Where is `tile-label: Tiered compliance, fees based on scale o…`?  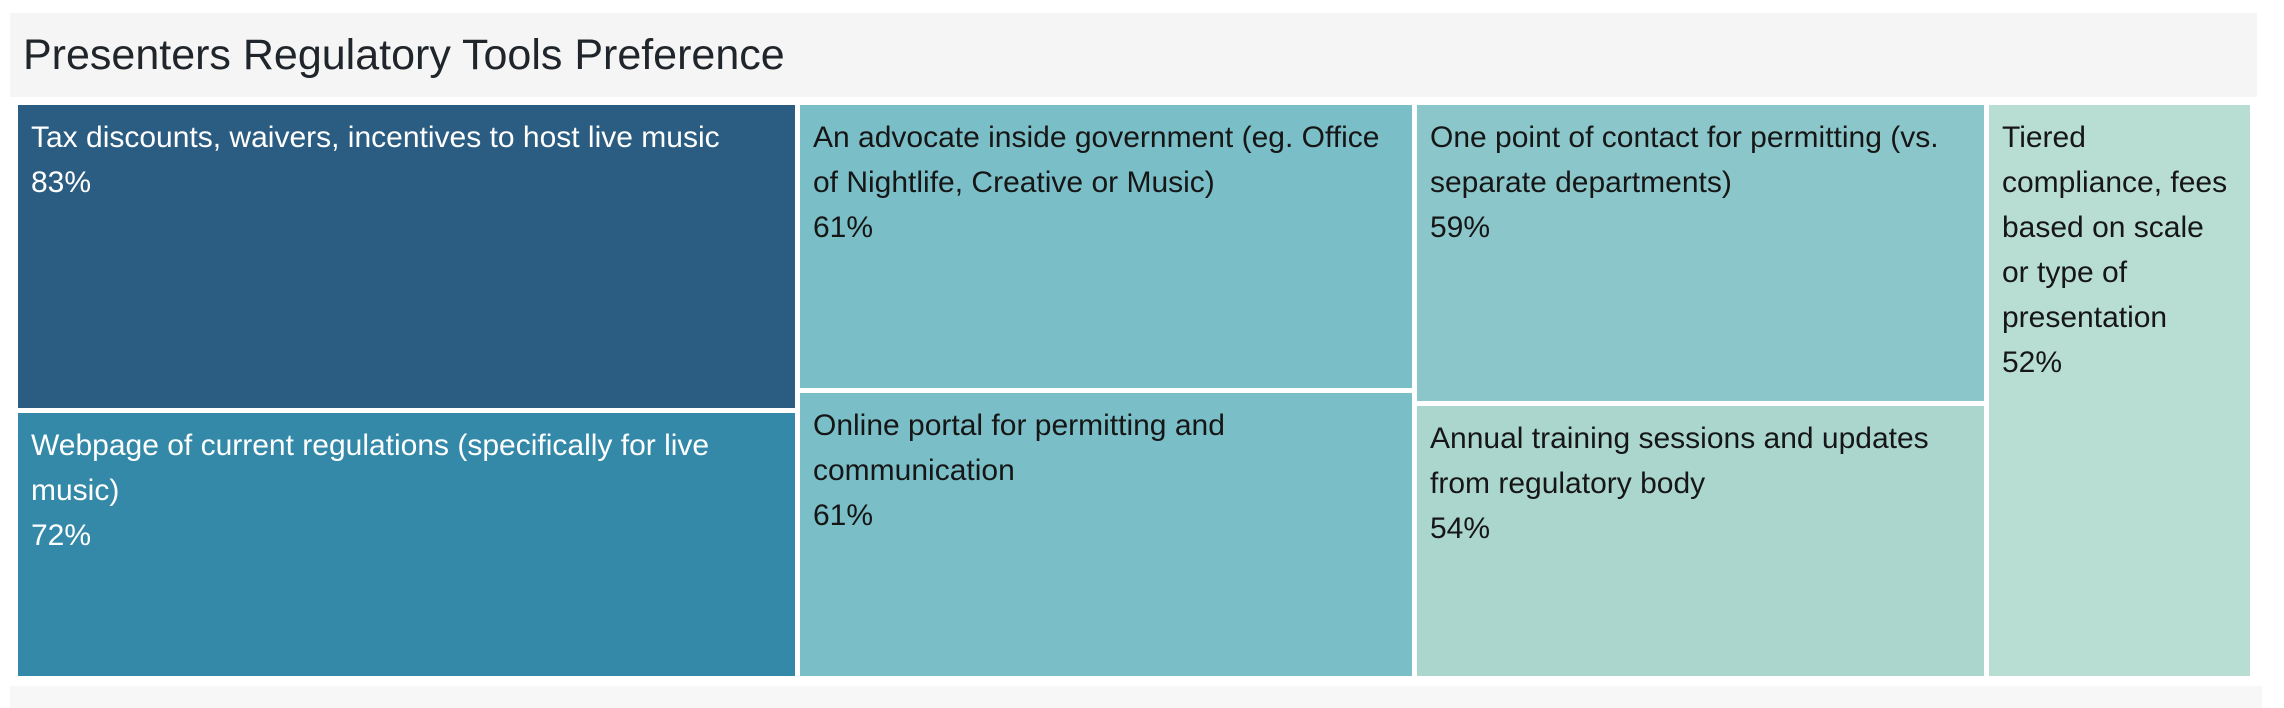 tile-label: Tiered compliance, fees based on scale o… is located at coordinates (2115, 227).